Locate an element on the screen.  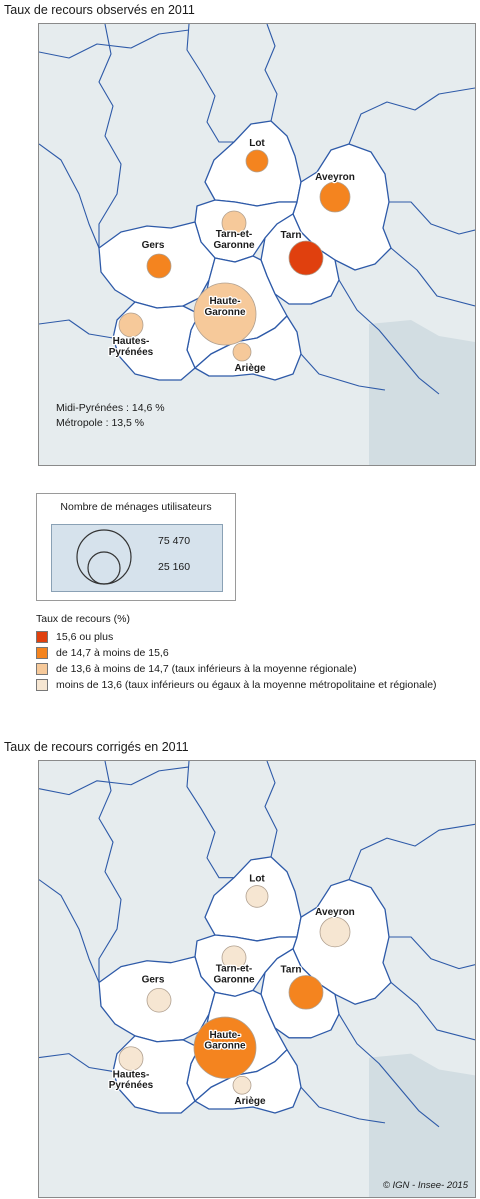
legend-label: de 14,7 à moins de 15,6 is located at coordinates (112, 653).